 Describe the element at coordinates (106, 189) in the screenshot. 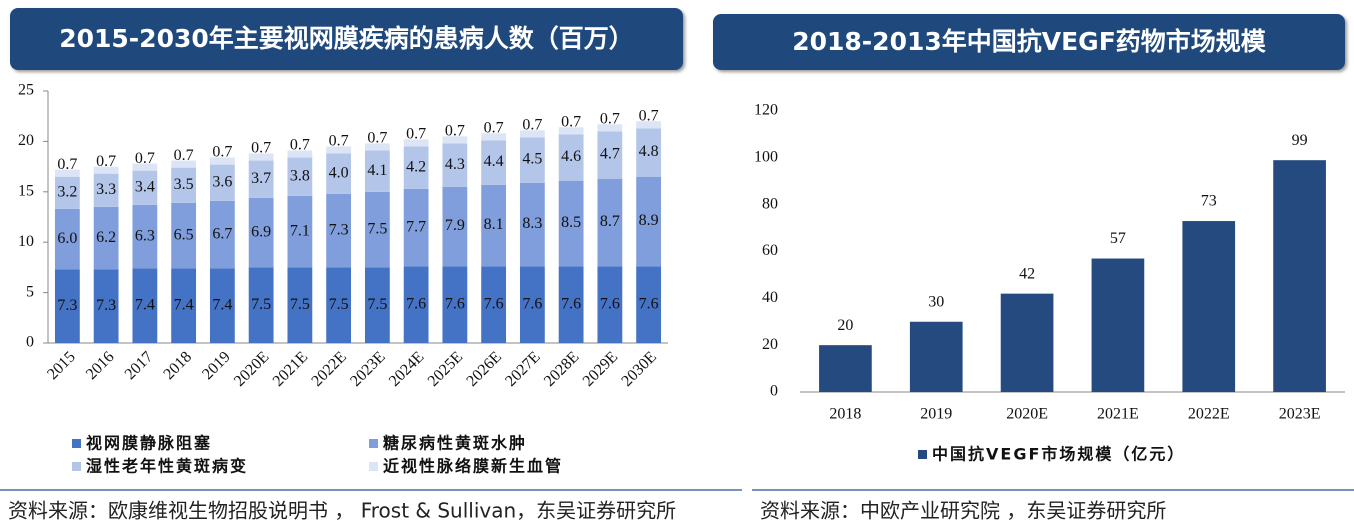

I see `data-label: 3.3` at that location.